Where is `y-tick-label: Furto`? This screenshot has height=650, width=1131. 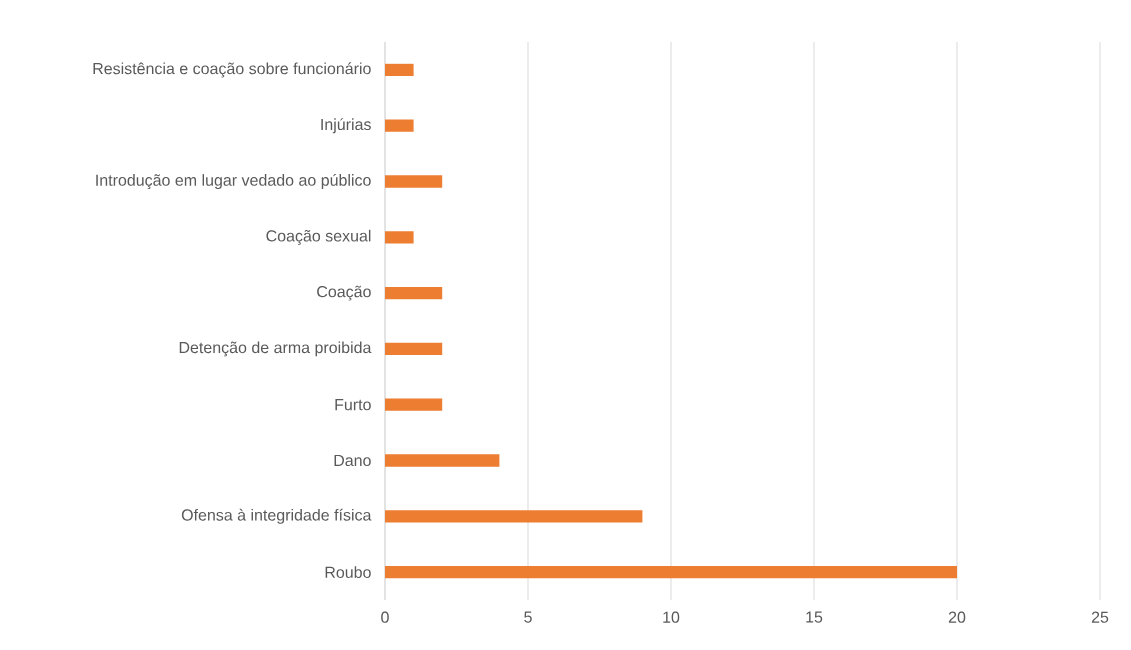 y-tick-label: Furto is located at coordinates (353, 405).